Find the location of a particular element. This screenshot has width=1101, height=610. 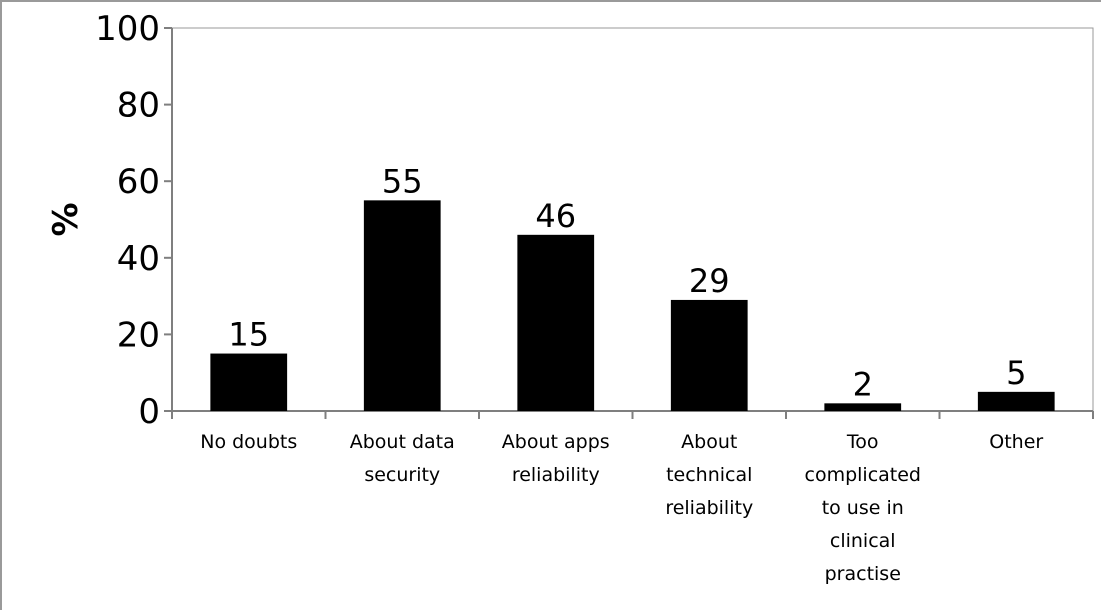

data-label: 46 is located at coordinates (555, 216).